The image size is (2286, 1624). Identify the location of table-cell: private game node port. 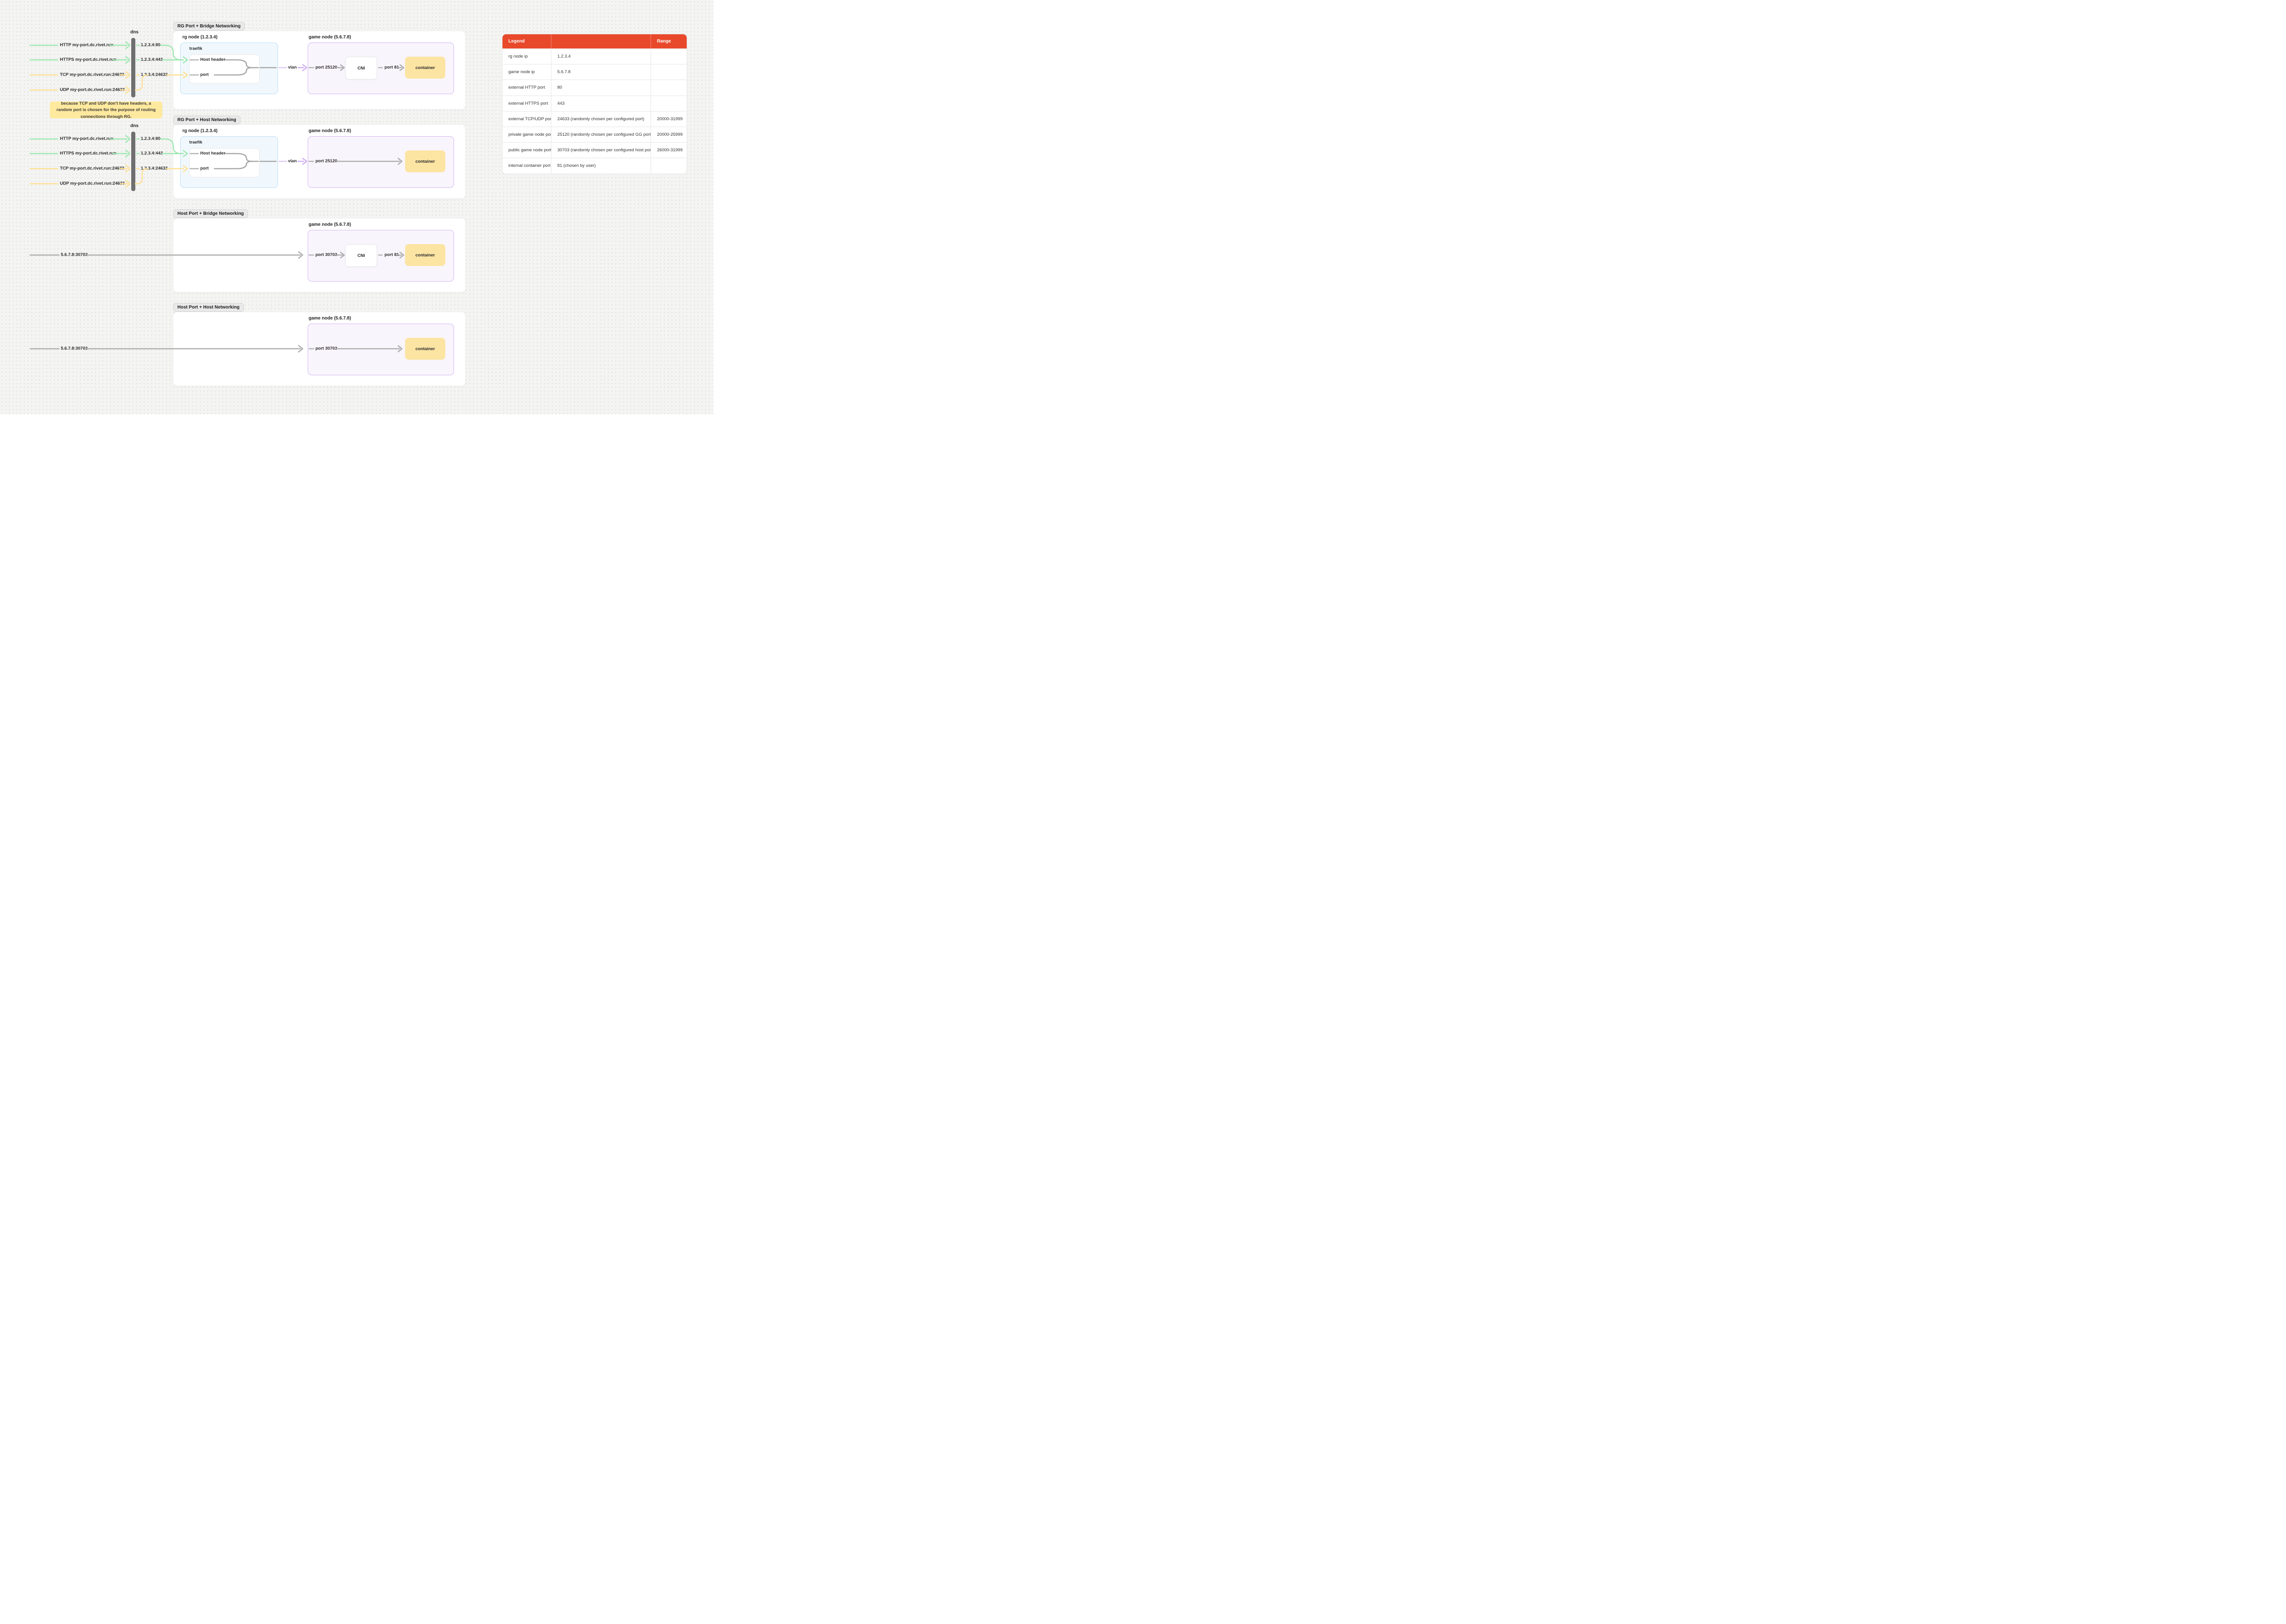
(526, 135).